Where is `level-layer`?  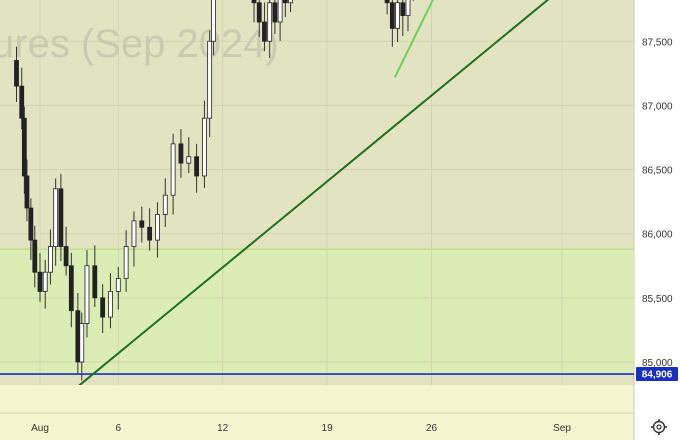 level-layer is located at coordinates (317, 374).